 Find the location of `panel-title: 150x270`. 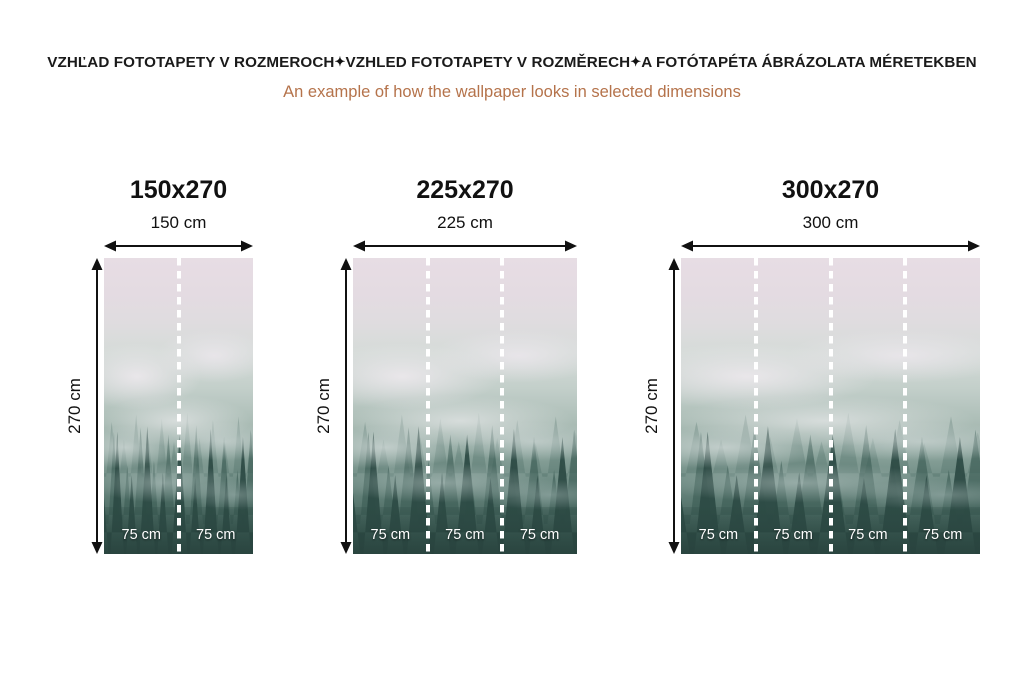

panel-title: 150x270 is located at coordinates (178, 190).